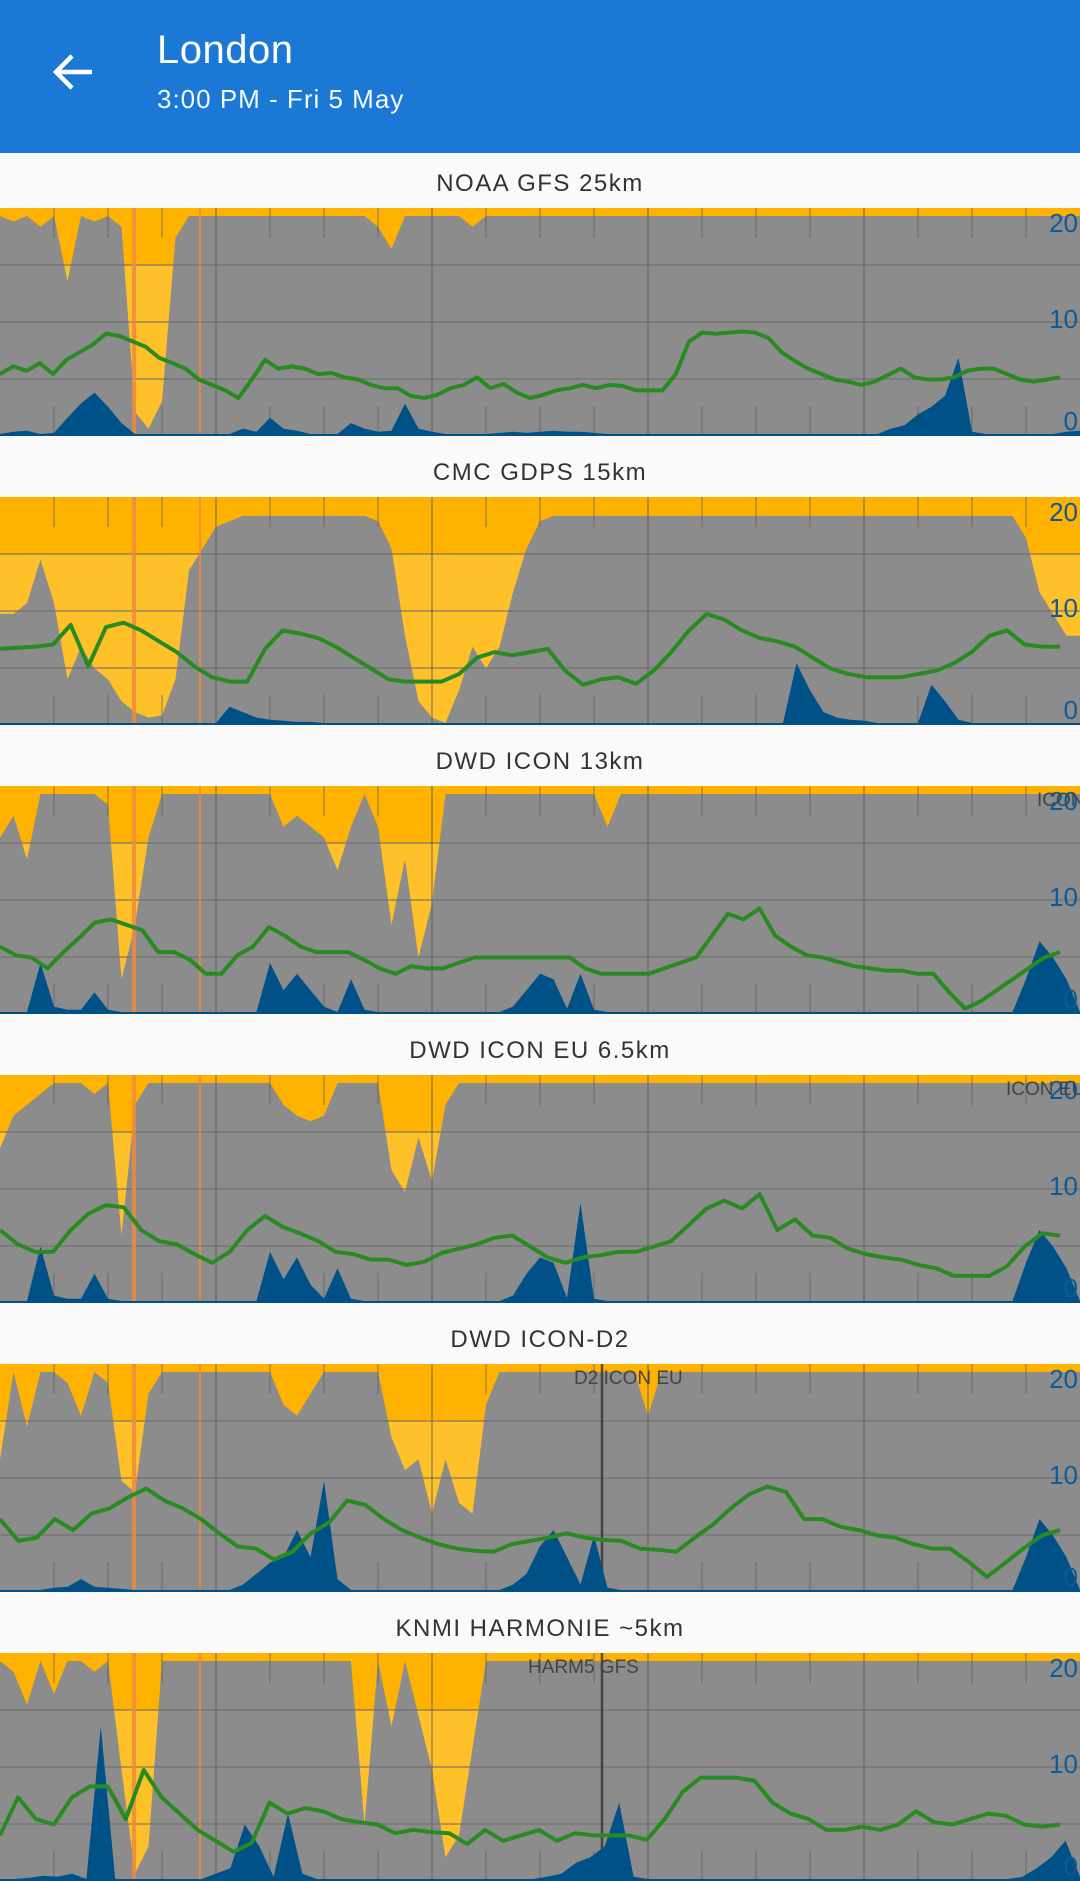 The image size is (1080, 1881). What do you see at coordinates (540, 180) in the screenshot?
I see `model-title: NOAA GFS 25km` at bounding box center [540, 180].